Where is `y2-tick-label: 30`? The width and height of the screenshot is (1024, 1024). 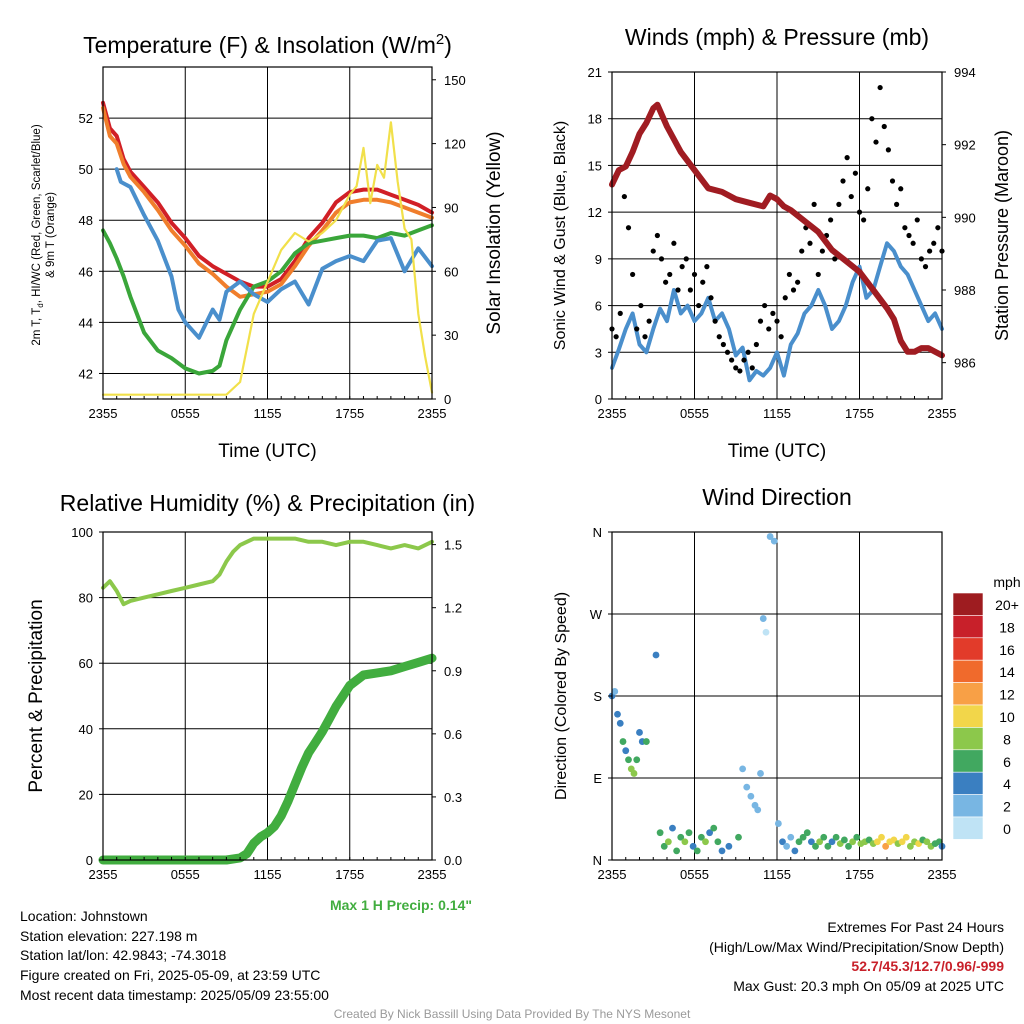
y2-tick-label: 30 is located at coordinates (451, 335).